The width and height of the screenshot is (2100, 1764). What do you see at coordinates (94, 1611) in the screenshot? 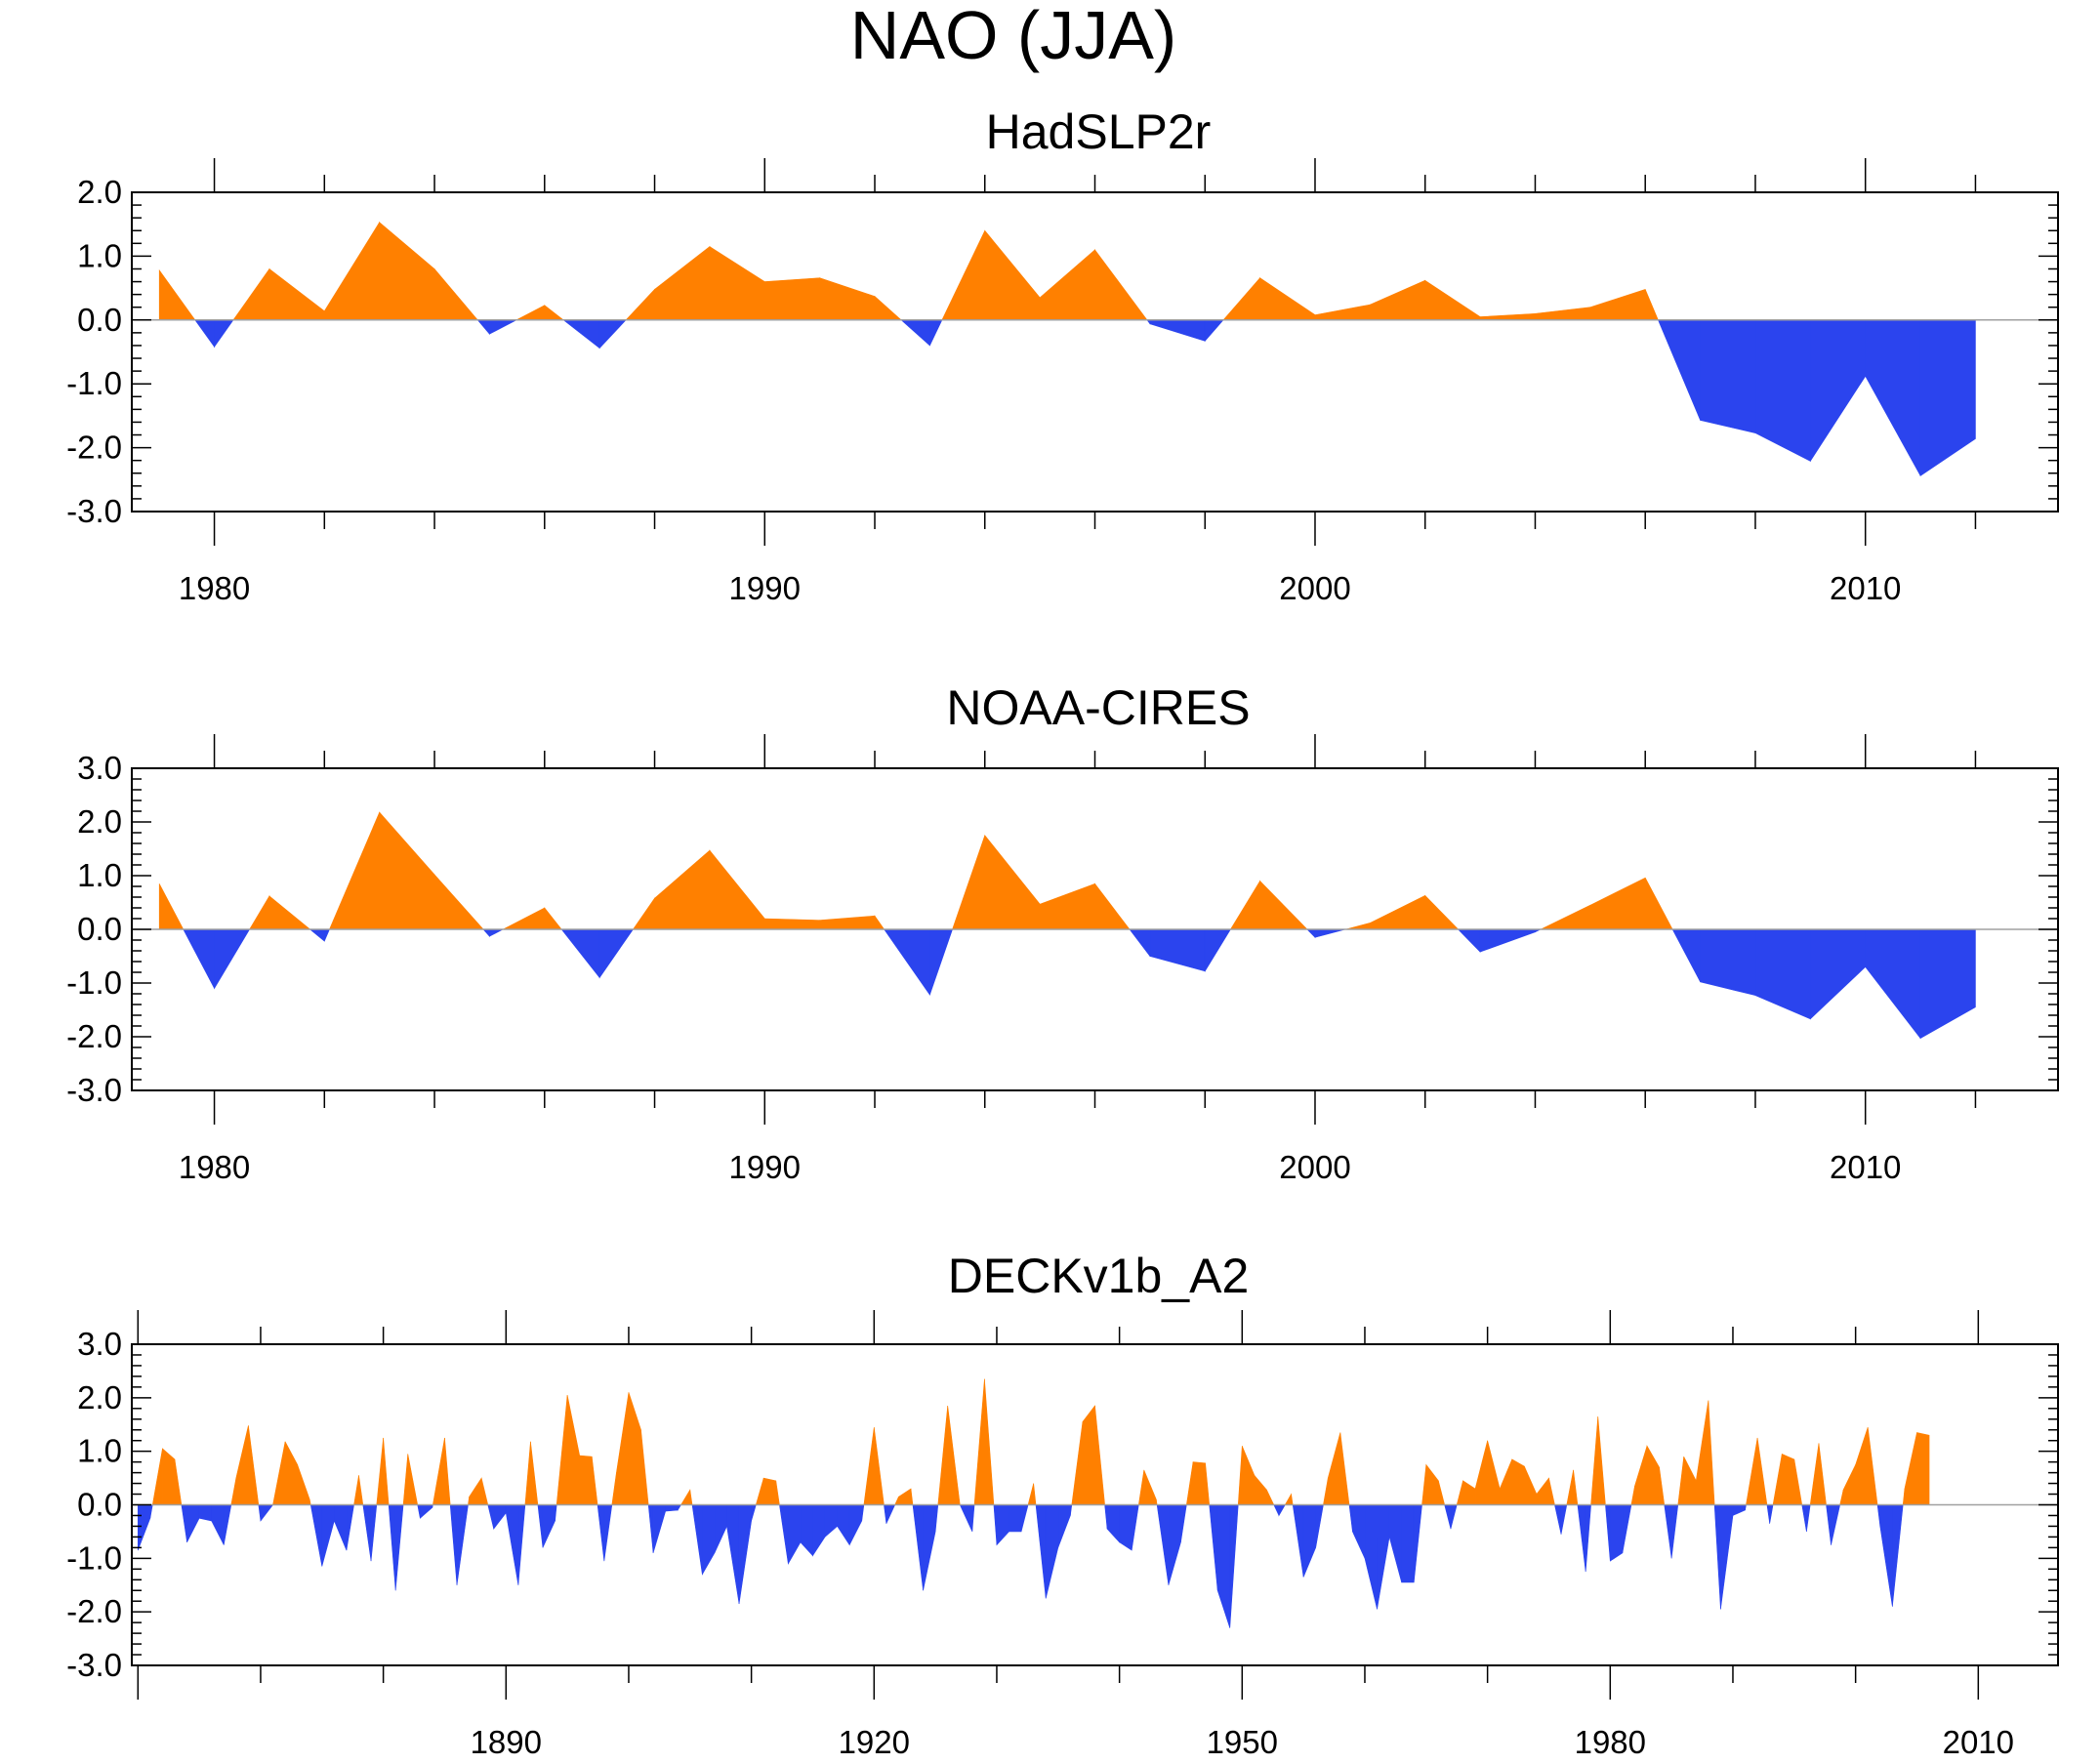
I see `y-tick-label: -2.0` at bounding box center [94, 1611].